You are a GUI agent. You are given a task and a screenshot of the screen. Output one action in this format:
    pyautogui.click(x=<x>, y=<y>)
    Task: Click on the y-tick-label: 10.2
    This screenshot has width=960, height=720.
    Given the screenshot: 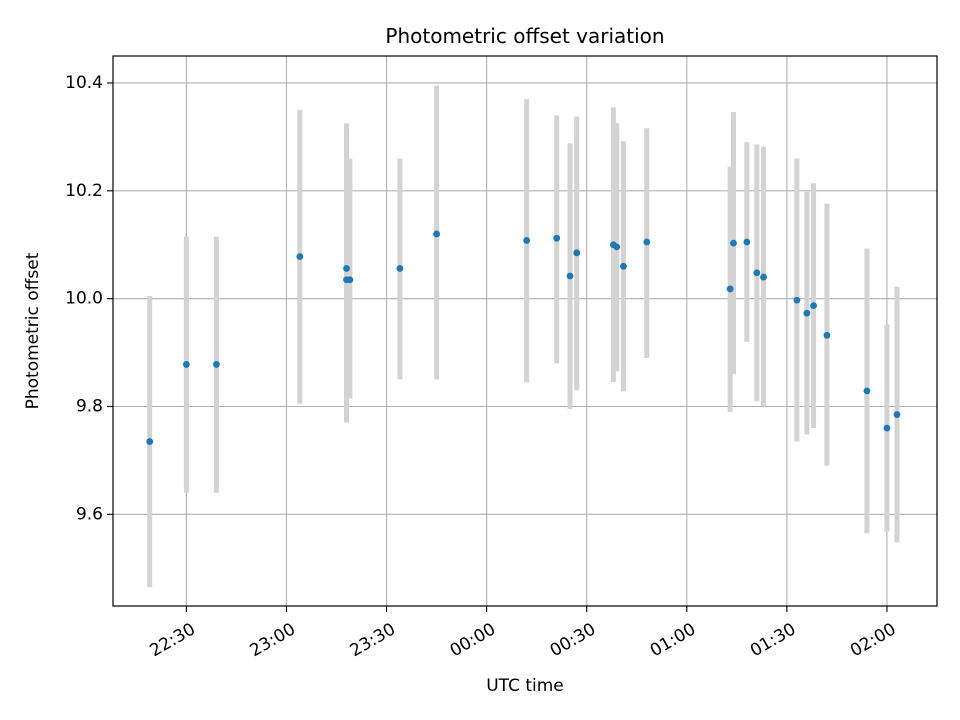 What is the action you would take?
    pyautogui.click(x=84, y=191)
    